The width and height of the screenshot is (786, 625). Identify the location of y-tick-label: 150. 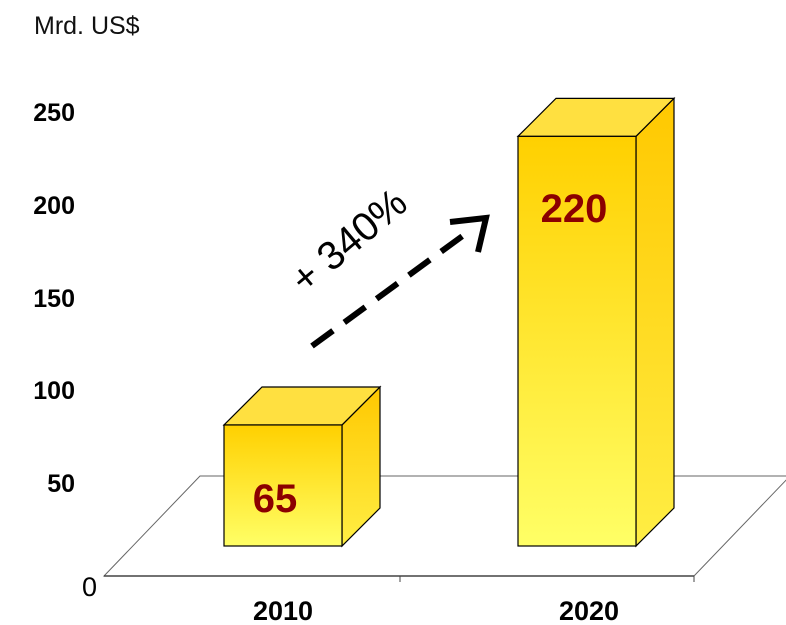
(54, 299).